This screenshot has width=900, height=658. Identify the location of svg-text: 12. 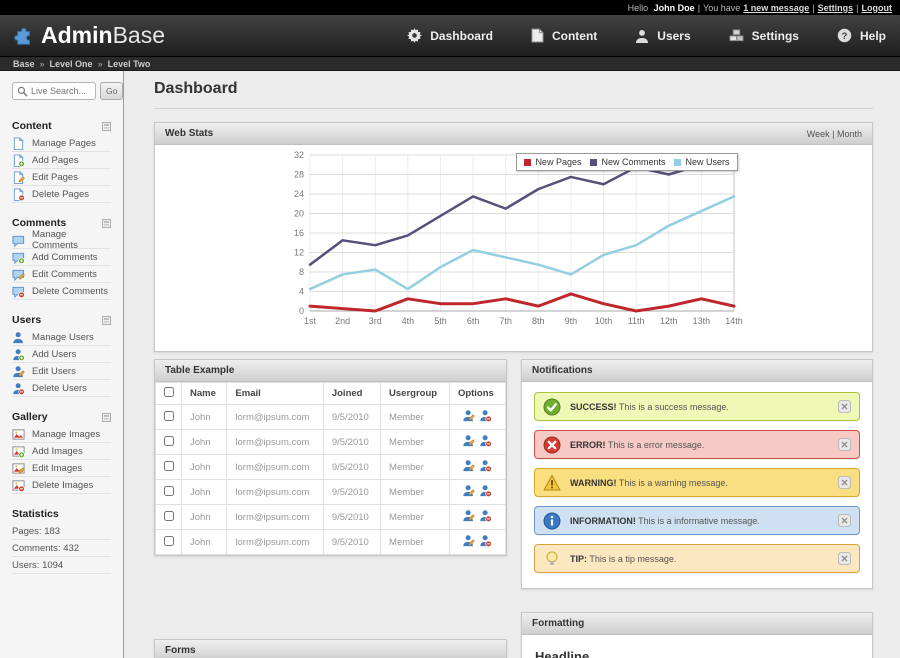
(298, 253).